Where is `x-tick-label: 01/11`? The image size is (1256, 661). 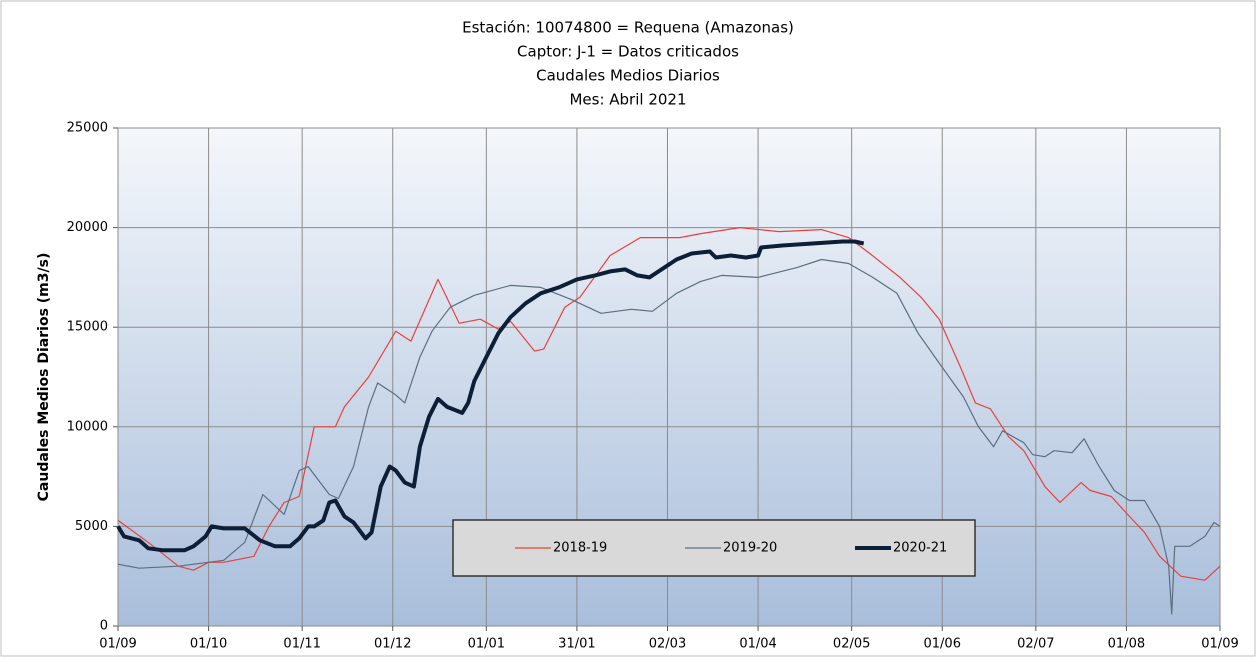
x-tick-label: 01/11 is located at coordinates (301, 644).